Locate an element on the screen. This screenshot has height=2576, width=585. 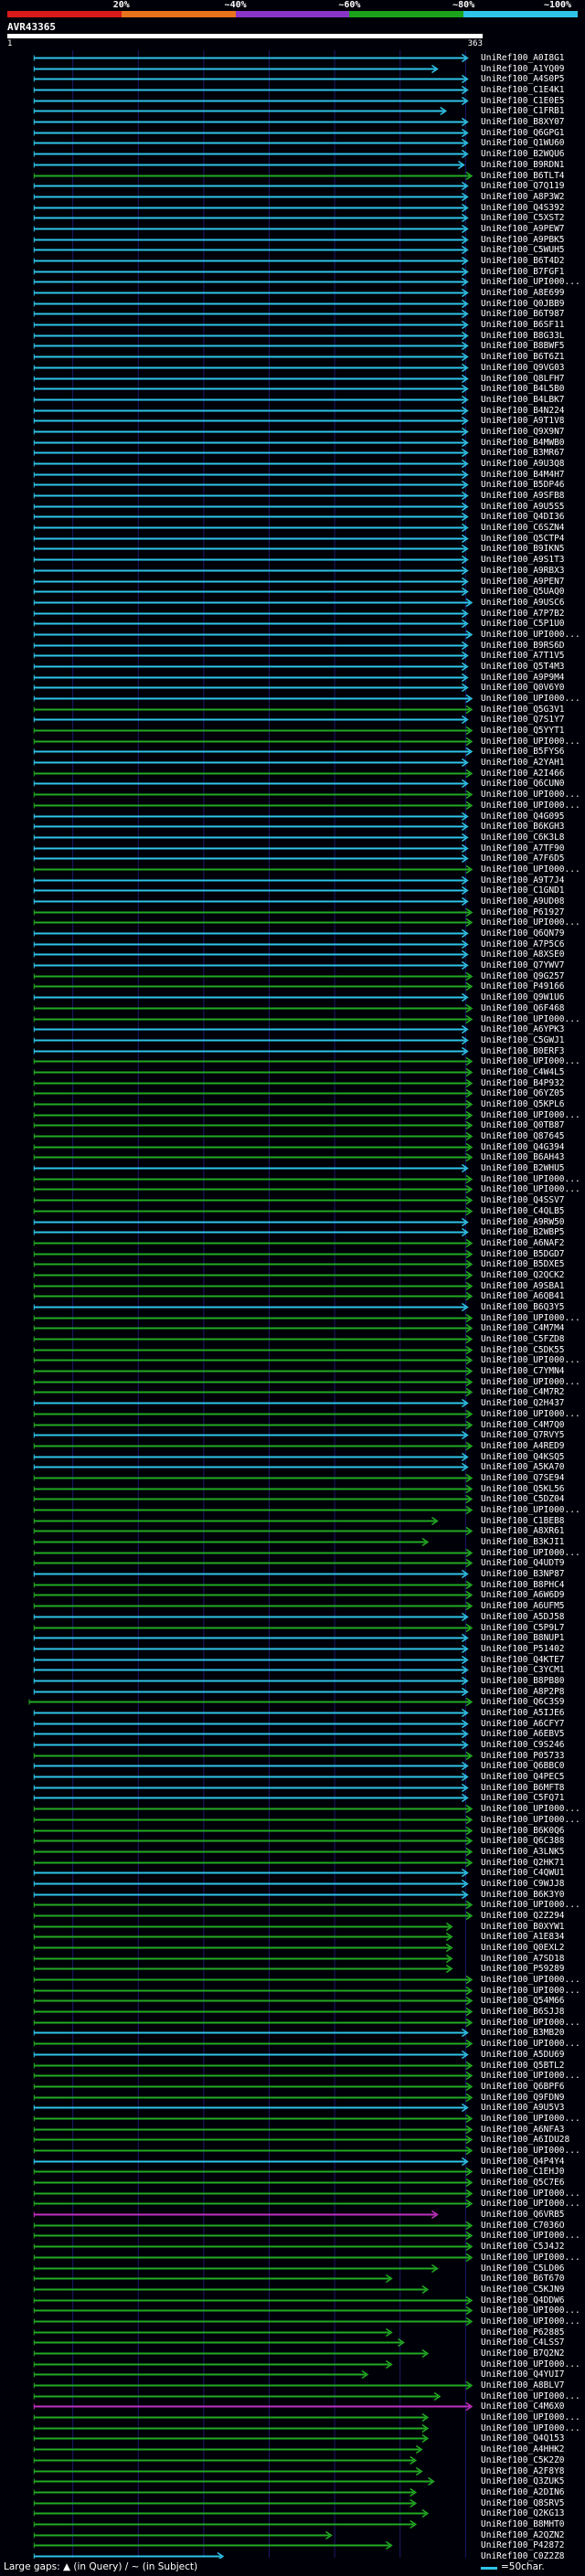
hit-label: UniRef100_B3NP87 is located at coordinates (523, 1573).